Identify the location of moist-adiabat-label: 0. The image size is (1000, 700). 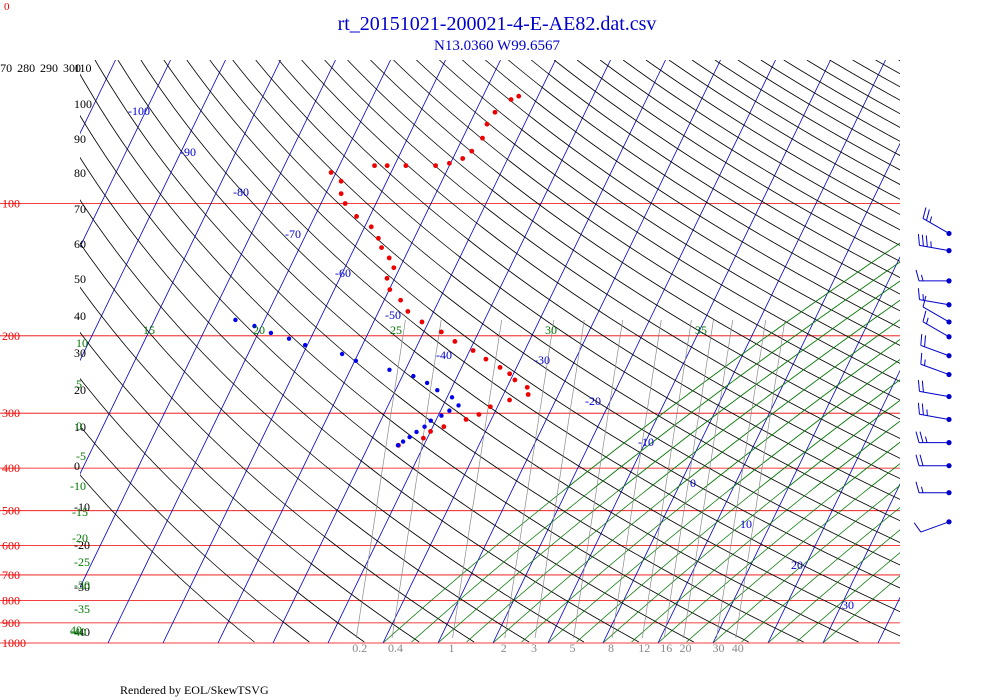
(79, 426).